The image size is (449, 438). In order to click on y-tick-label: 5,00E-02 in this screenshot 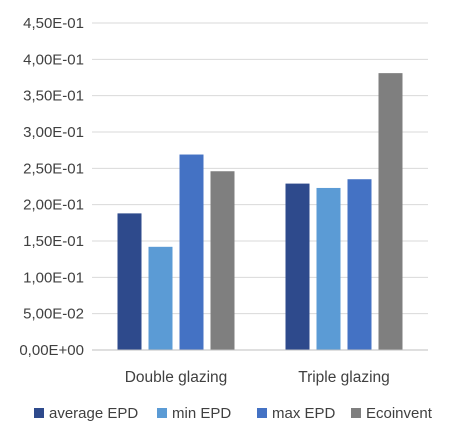, I will do `click(53, 314)`.